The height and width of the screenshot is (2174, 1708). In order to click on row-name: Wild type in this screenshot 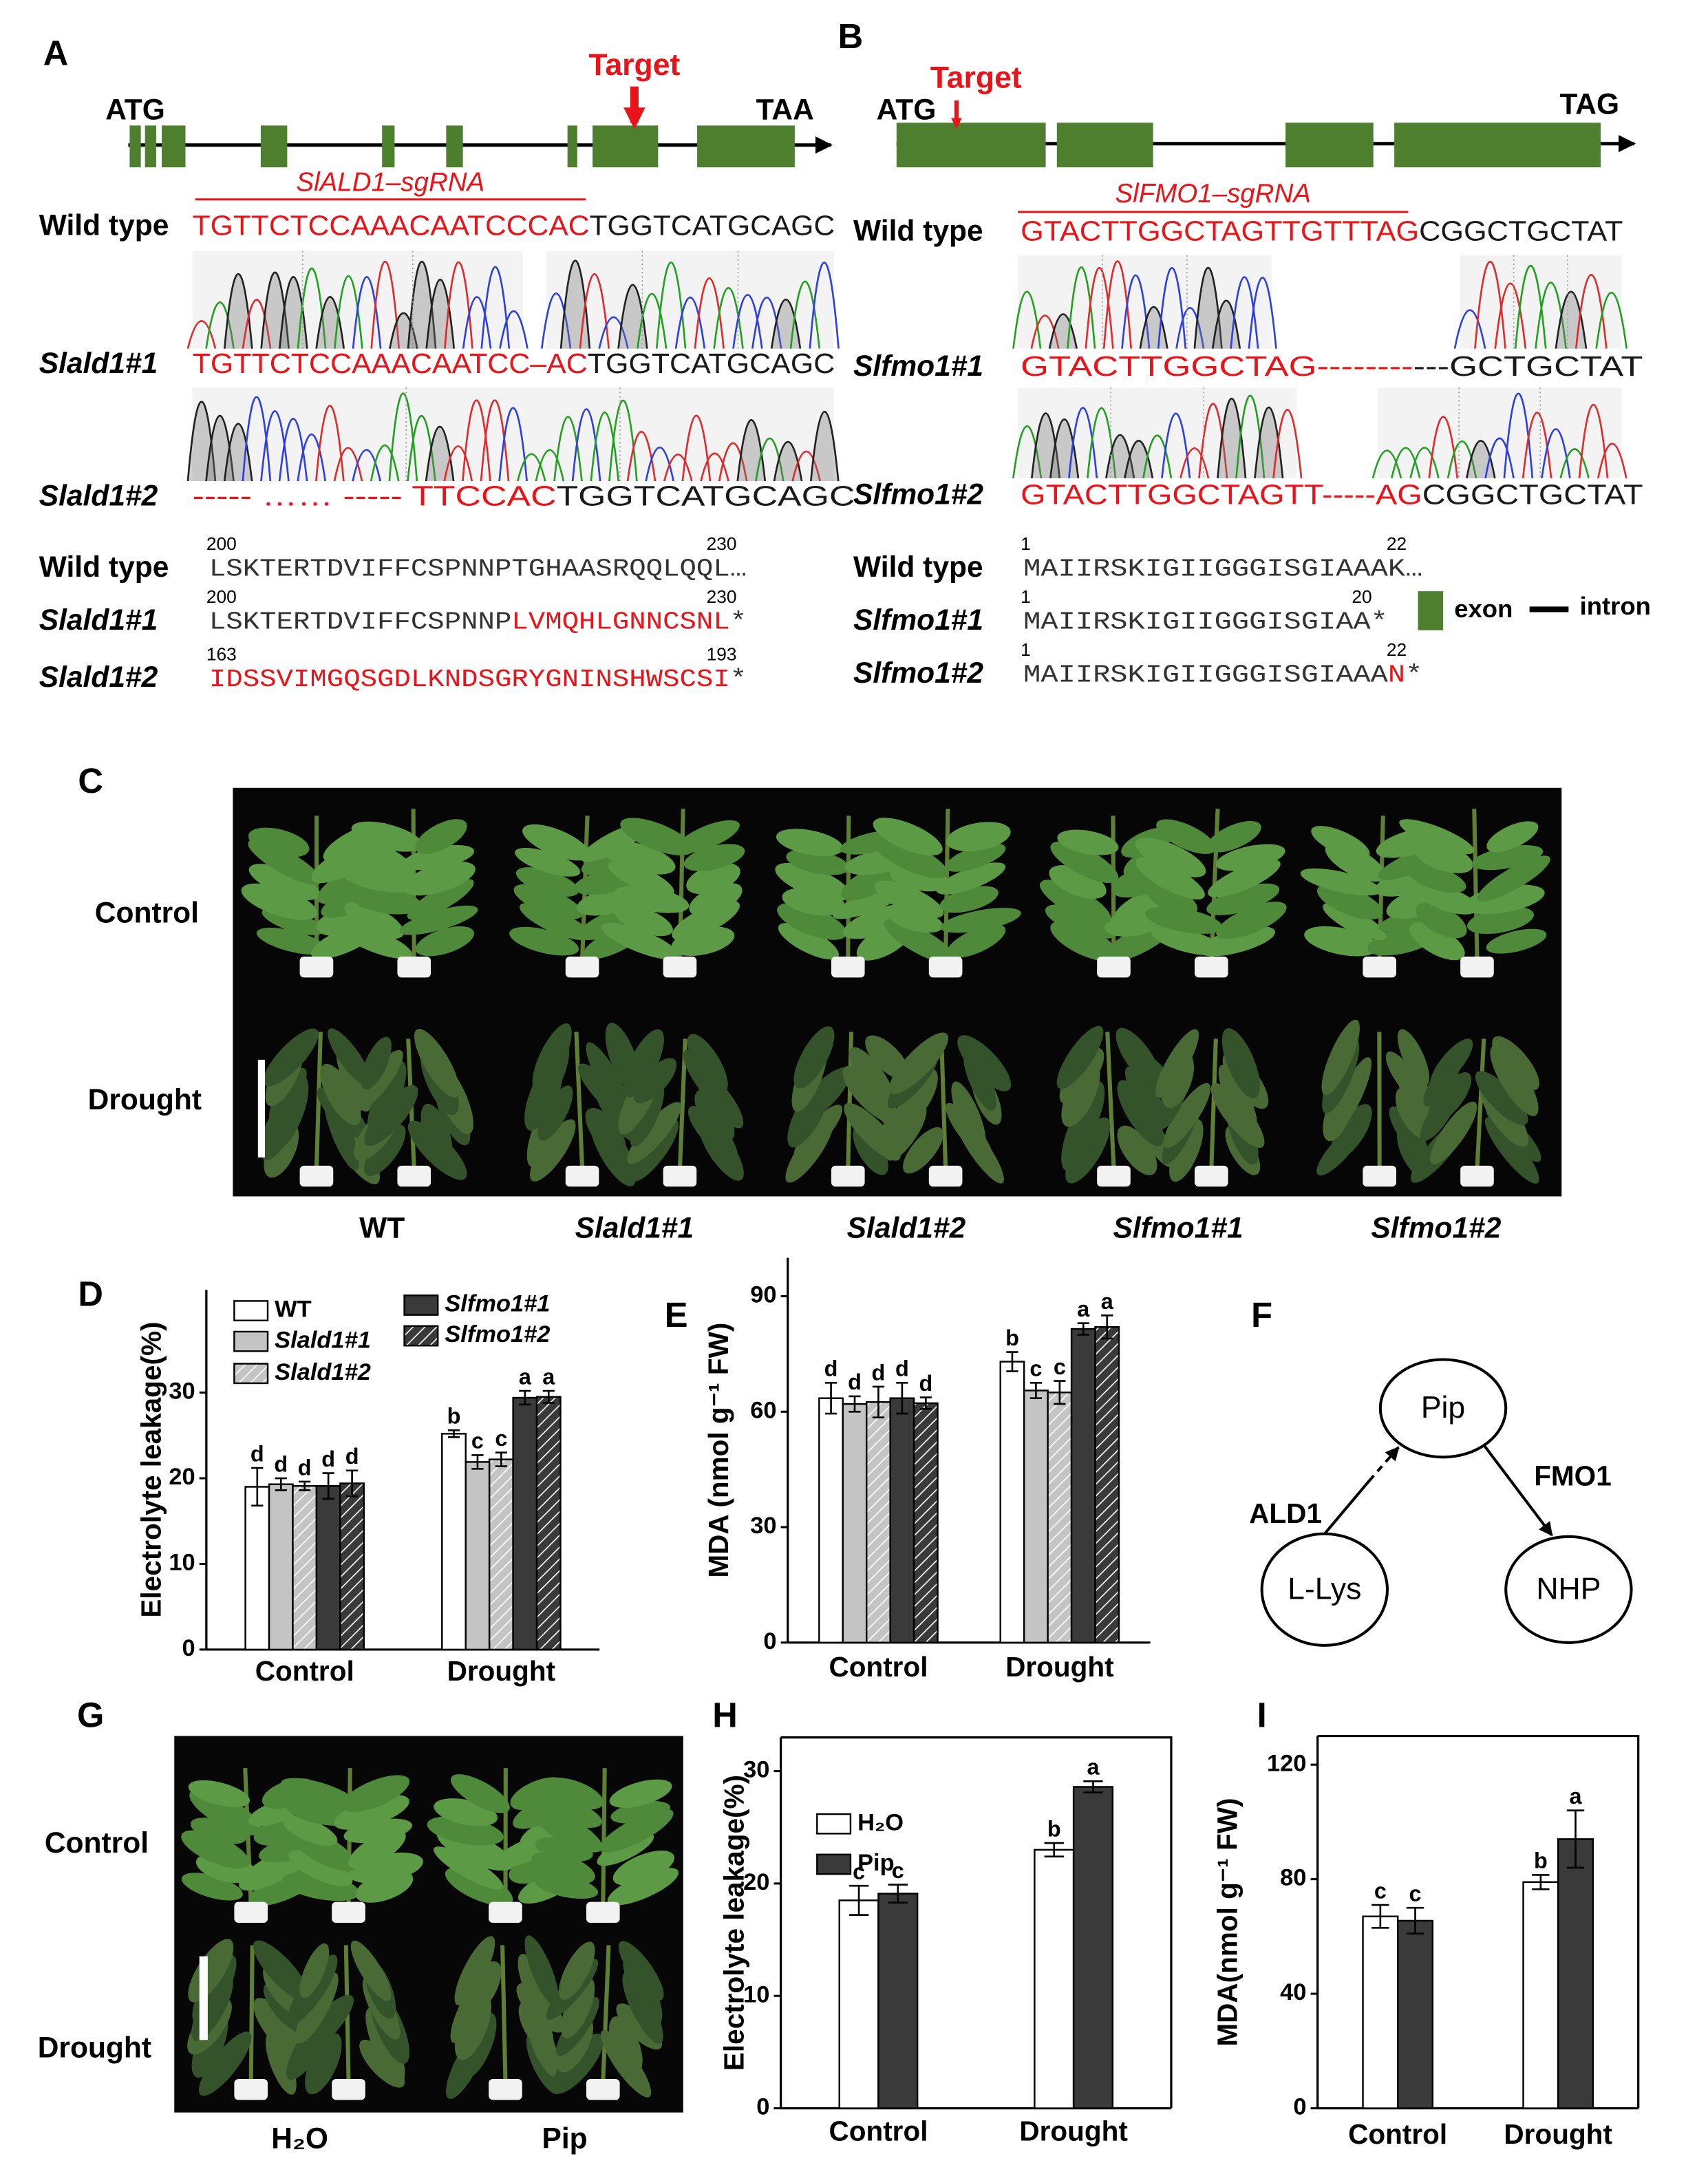, I will do `click(104, 567)`.